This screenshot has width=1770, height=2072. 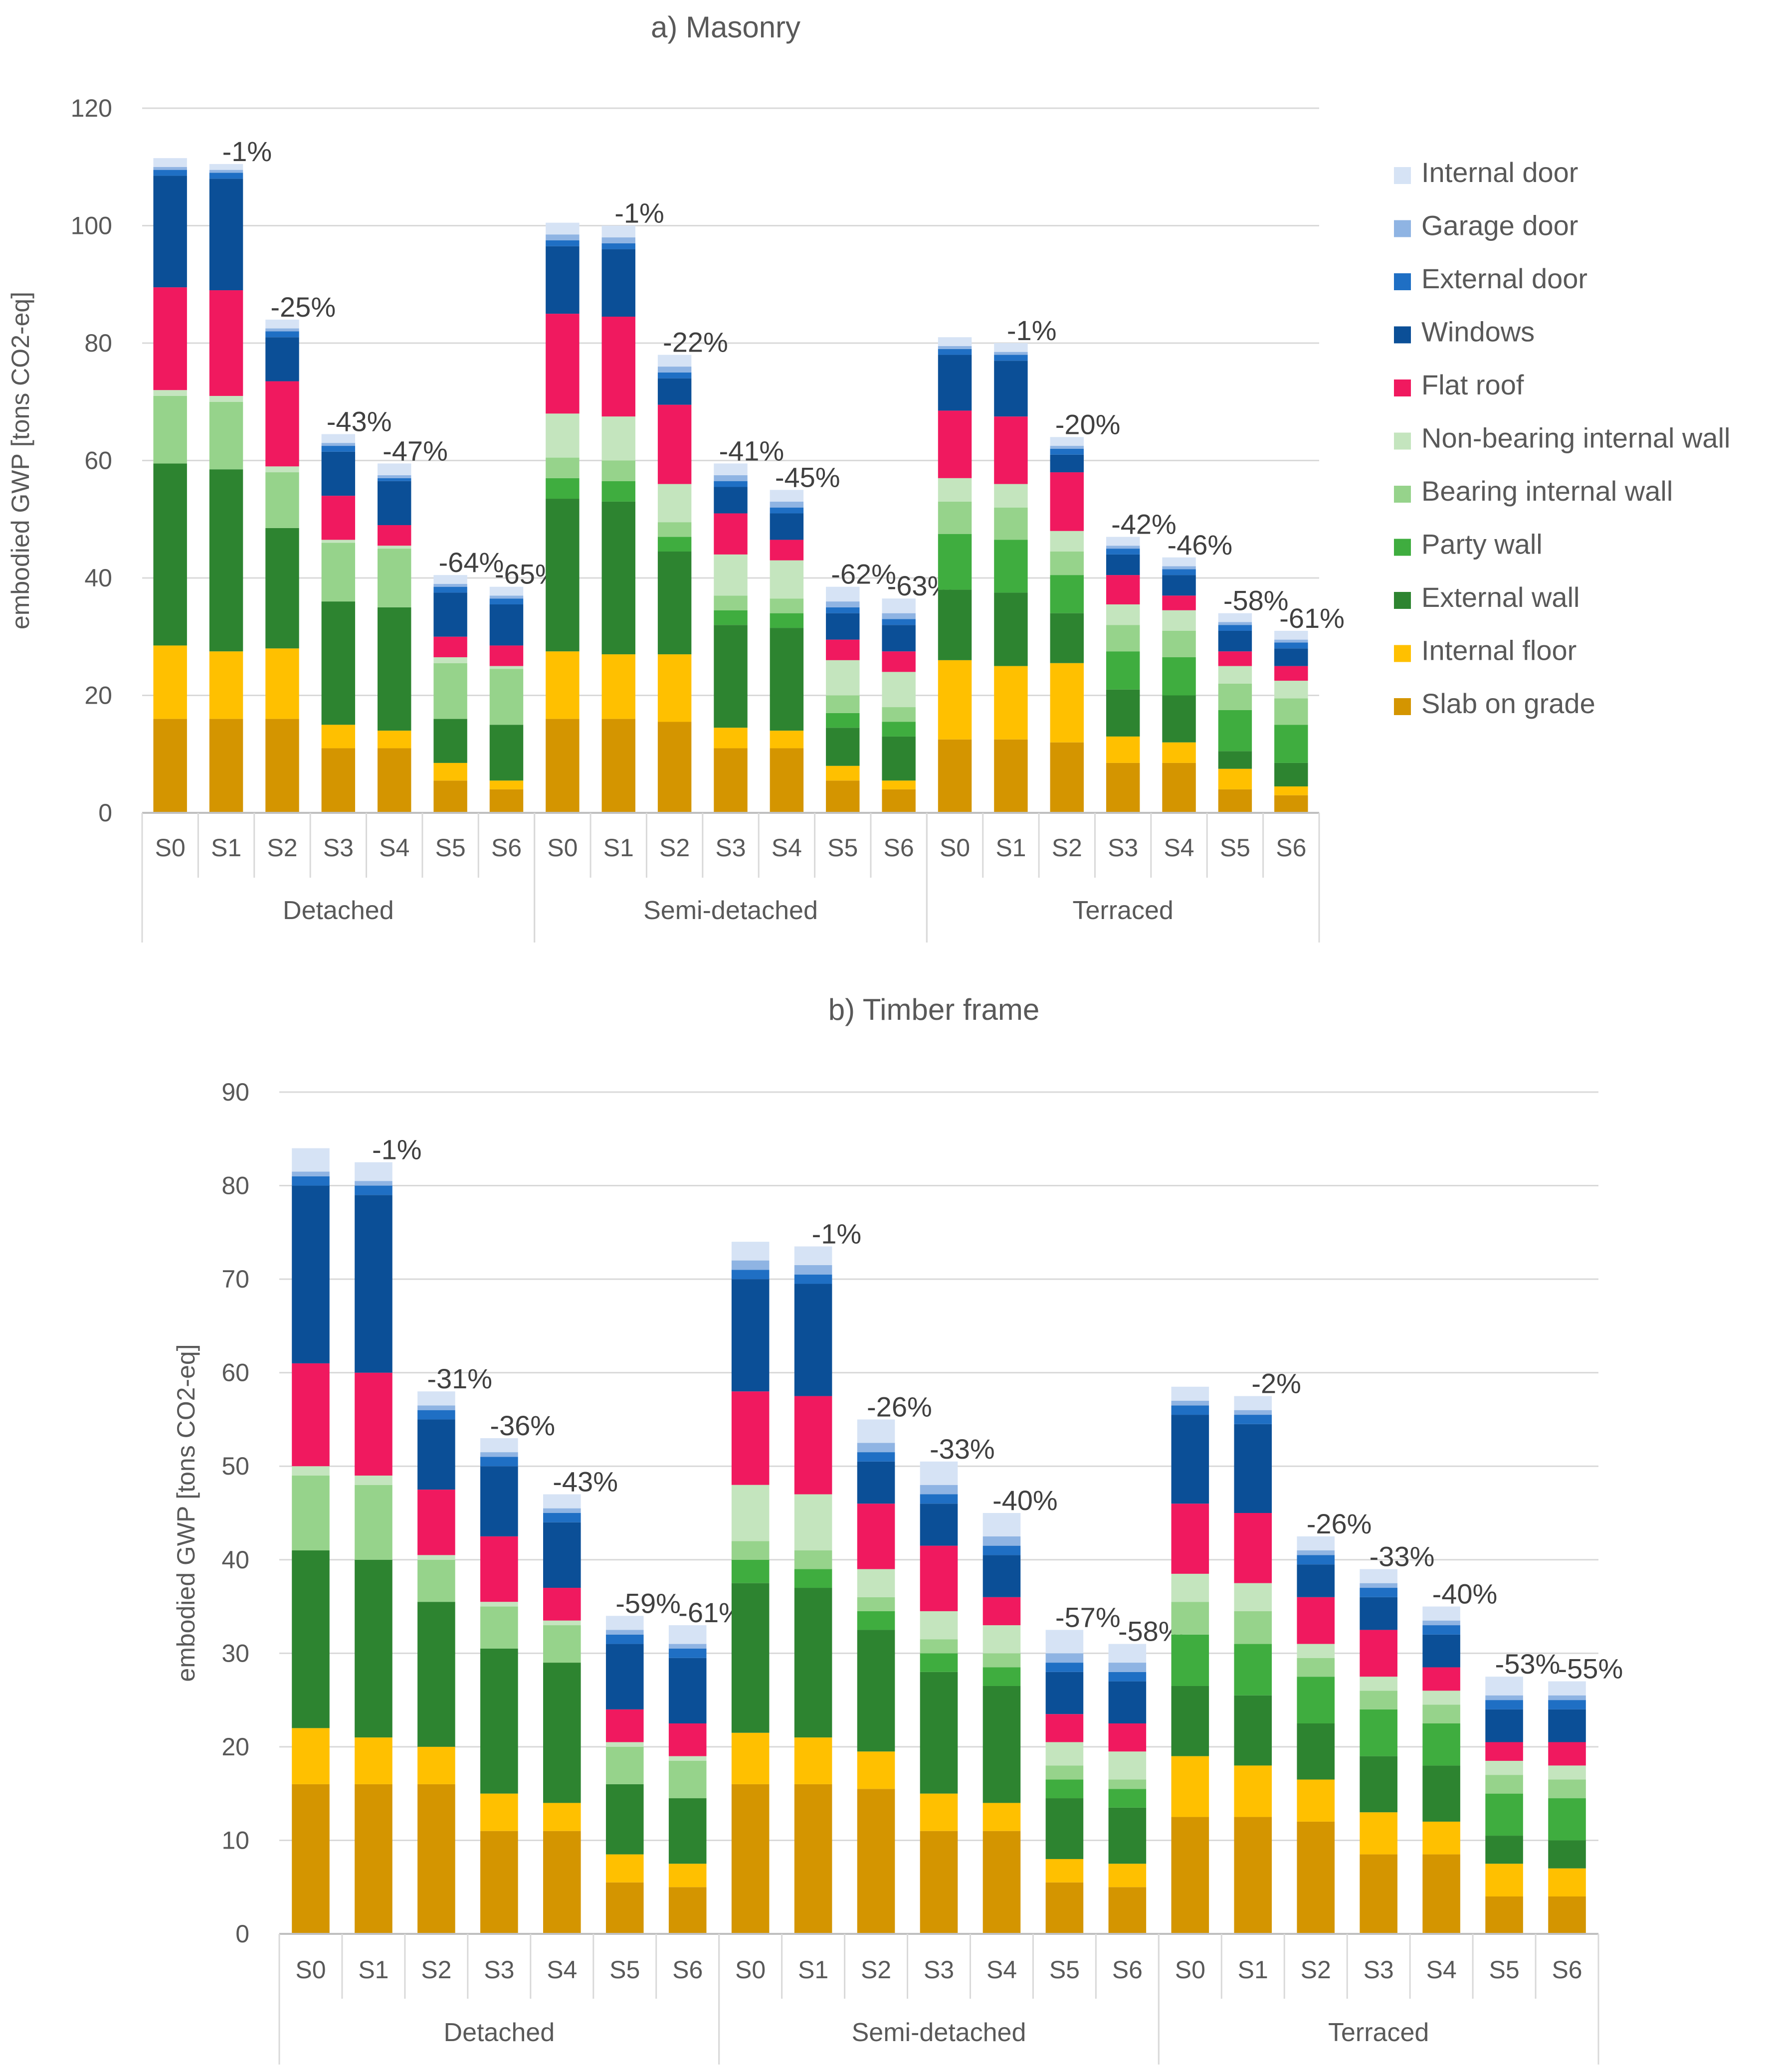 What do you see at coordinates (499, 2032) in the screenshot?
I see `x-group-label: Detached` at bounding box center [499, 2032].